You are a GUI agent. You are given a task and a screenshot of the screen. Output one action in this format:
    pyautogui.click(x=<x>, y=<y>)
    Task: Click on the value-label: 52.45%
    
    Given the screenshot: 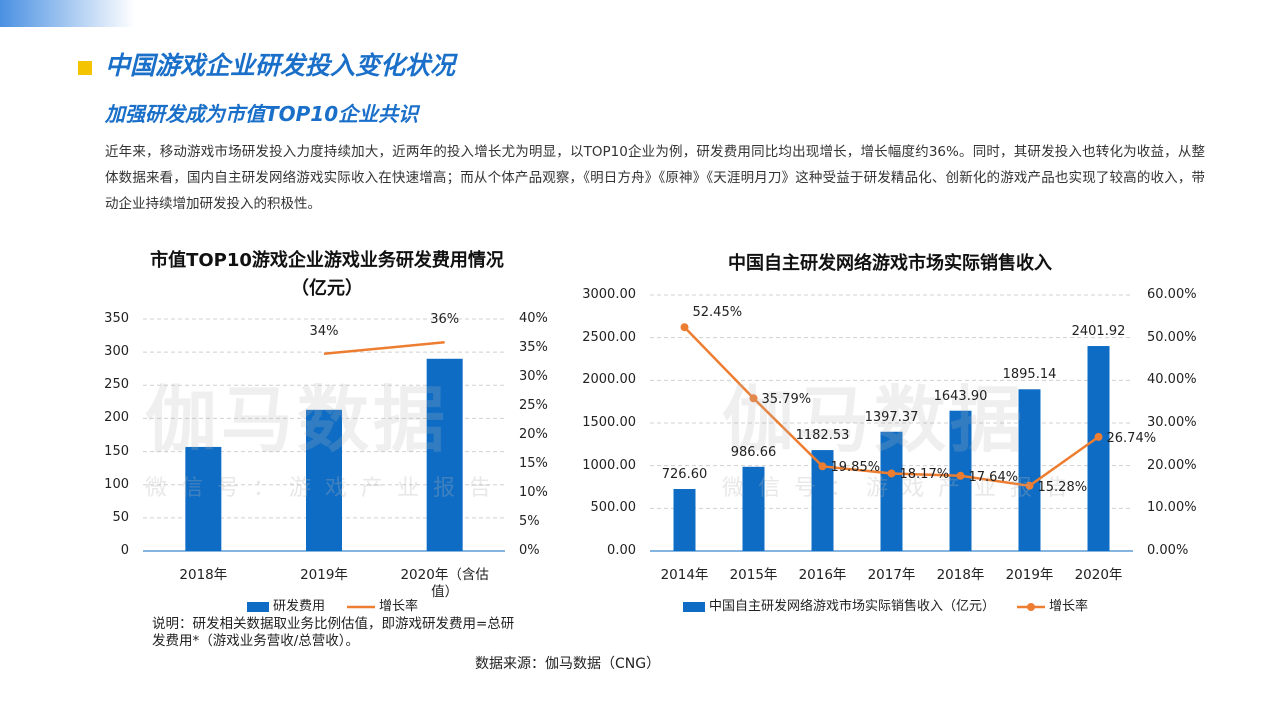 What is the action you would take?
    pyautogui.click(x=717, y=313)
    